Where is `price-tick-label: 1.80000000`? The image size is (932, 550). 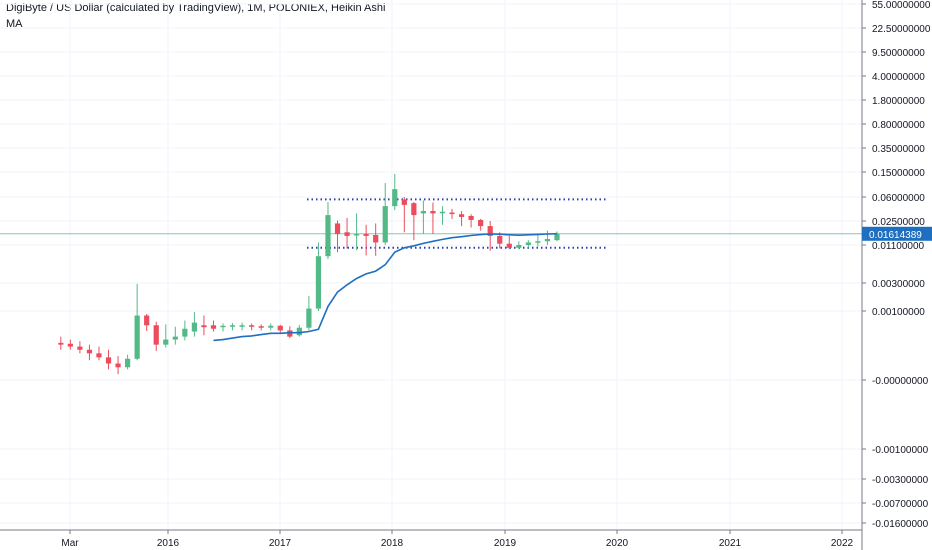
price-tick-label: 1.80000000 is located at coordinates (898, 101).